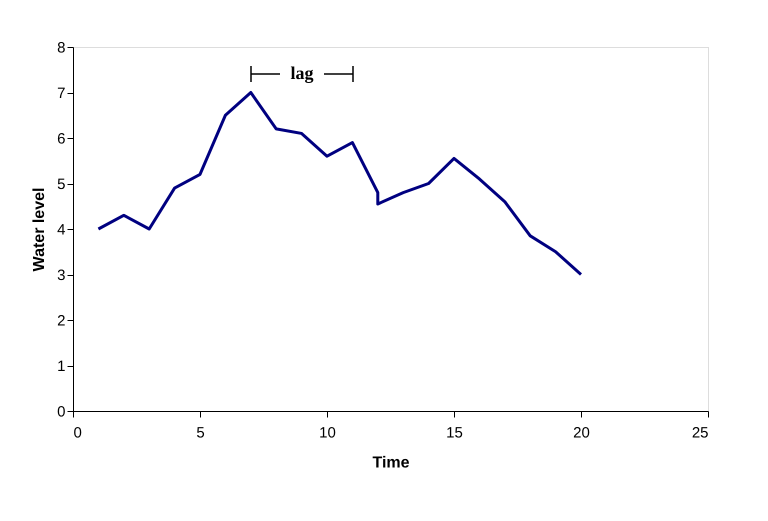  What do you see at coordinates (302, 73) in the screenshot?
I see `annotation: lag` at bounding box center [302, 73].